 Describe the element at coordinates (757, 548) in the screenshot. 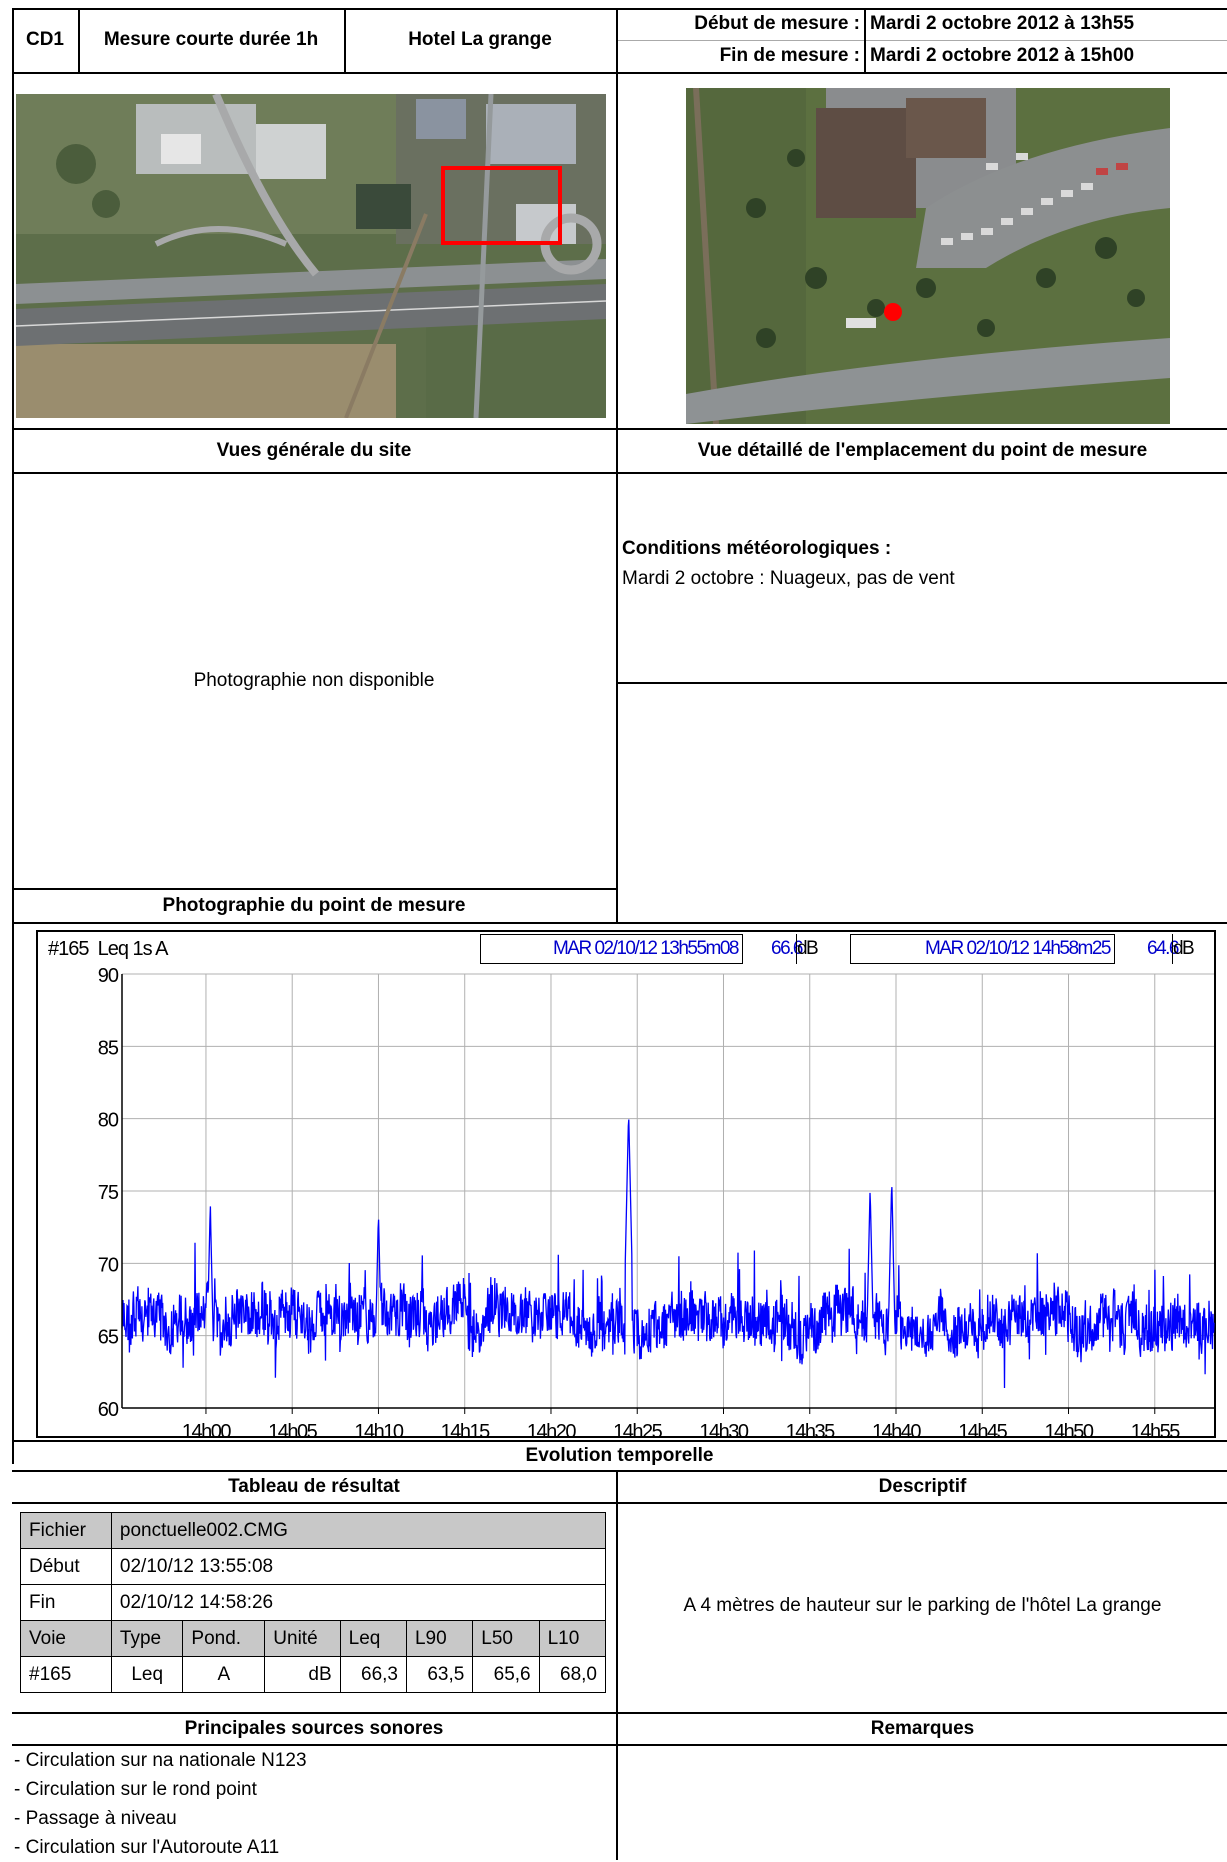

I see `weather-title: Conditions météorologiques :` at that location.